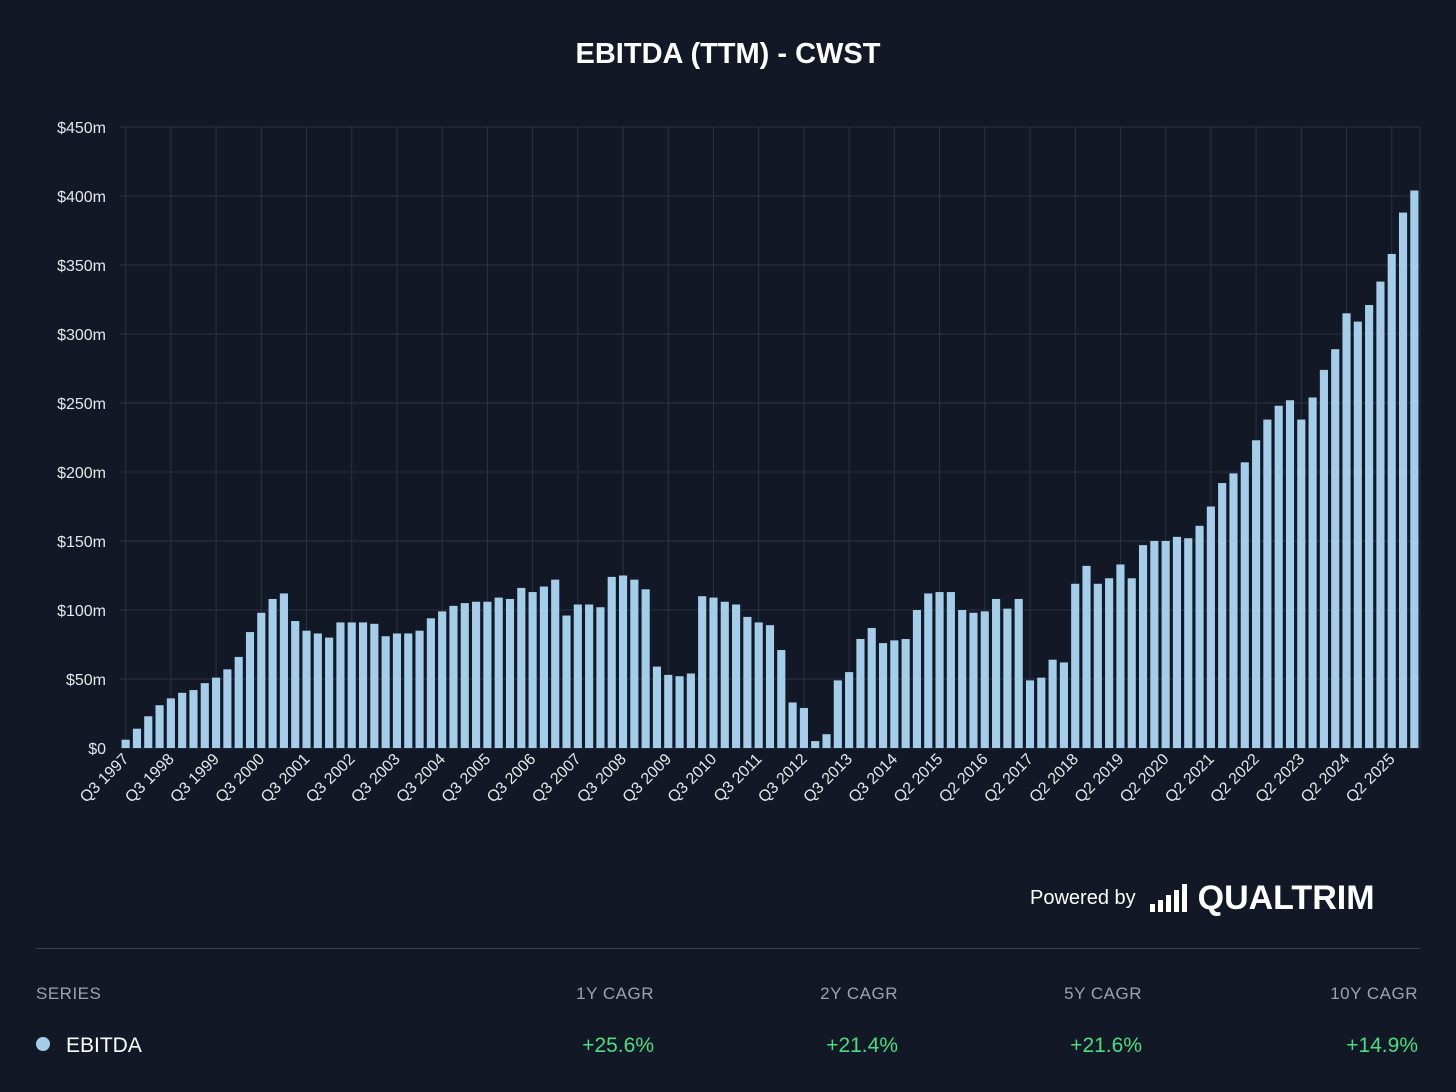 Image resolution: width=1456 pixels, height=1092 pixels. Describe the element at coordinates (1286, 897) in the screenshot. I see `qualtrim-logo: QUALTRIM` at that location.